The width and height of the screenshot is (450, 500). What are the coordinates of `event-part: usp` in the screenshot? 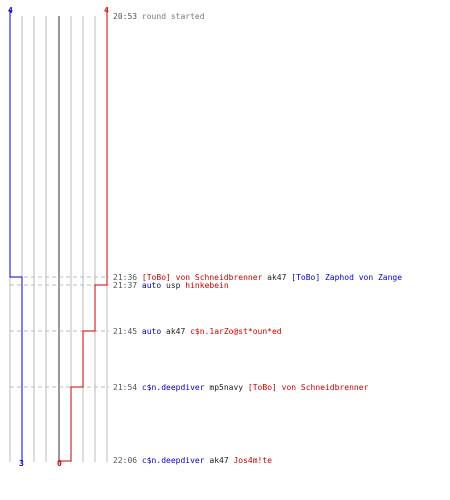 It's located at (173, 285).